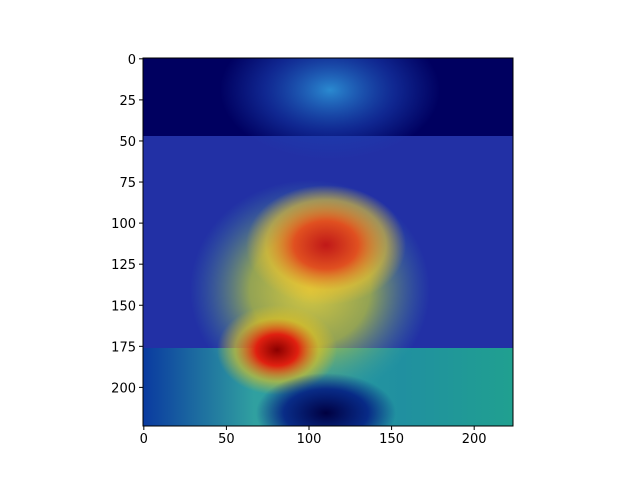 This screenshot has height=480, width=640. What do you see at coordinates (127, 142) in the screenshot?
I see `y-tick-label: 50` at bounding box center [127, 142].